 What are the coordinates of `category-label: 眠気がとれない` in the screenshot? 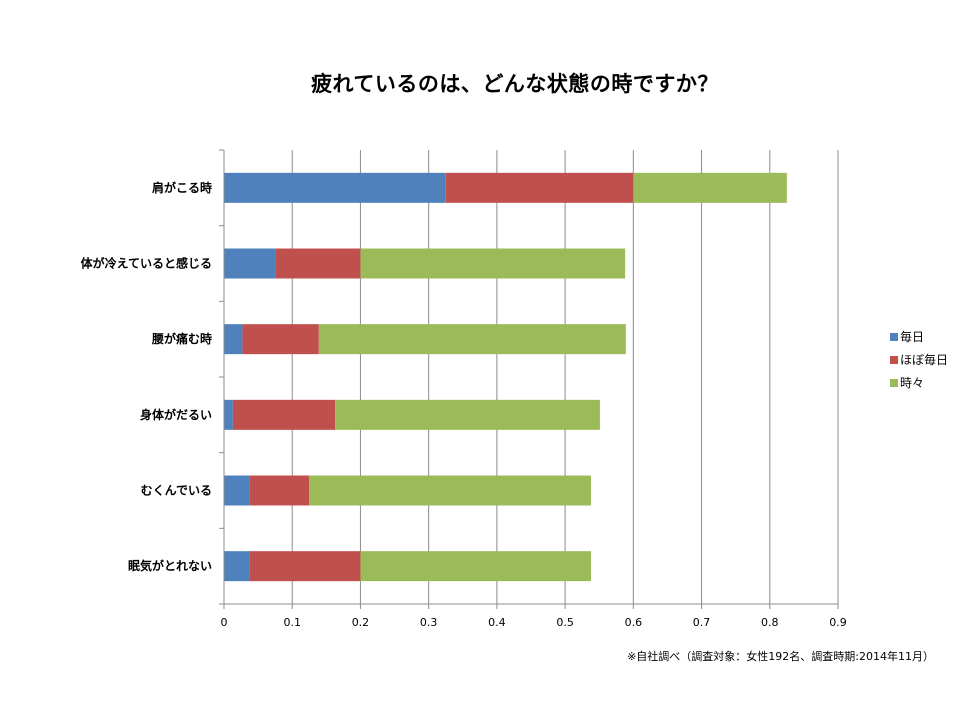 It's located at (170, 565).